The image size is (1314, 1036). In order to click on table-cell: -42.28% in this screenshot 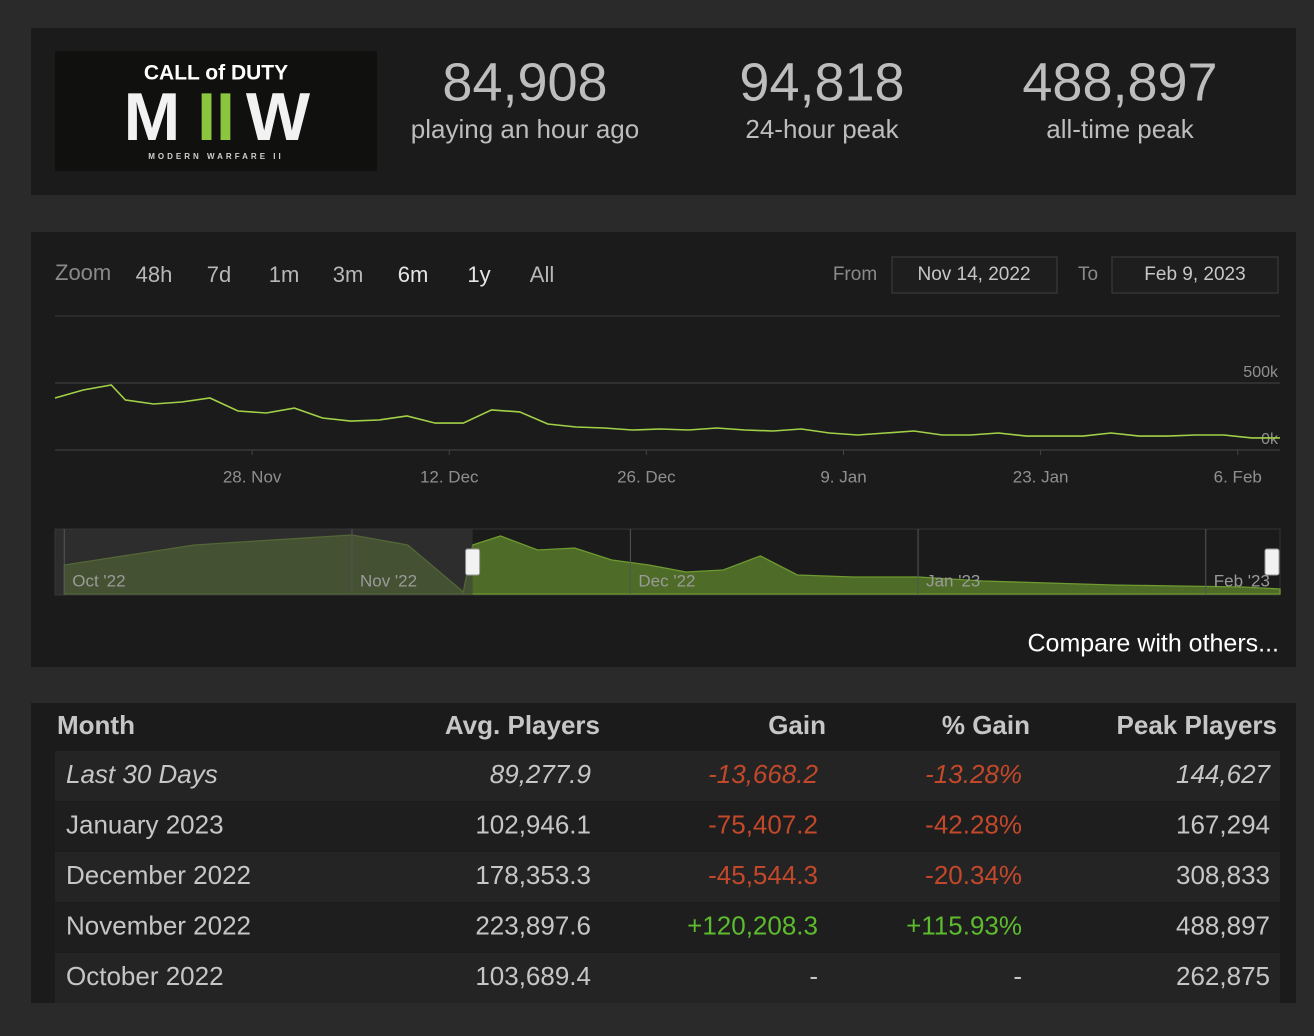, I will do `click(973, 824)`.